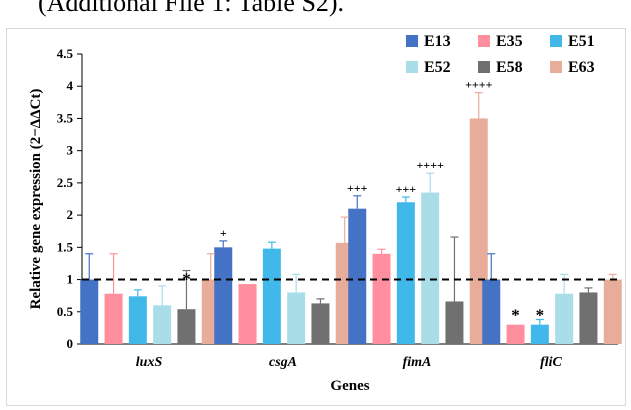 This screenshot has height=410, width=631. What do you see at coordinates (500, 54) in the screenshot?
I see `legend: E13 E35 E51 E52 E58 E63` at bounding box center [500, 54].